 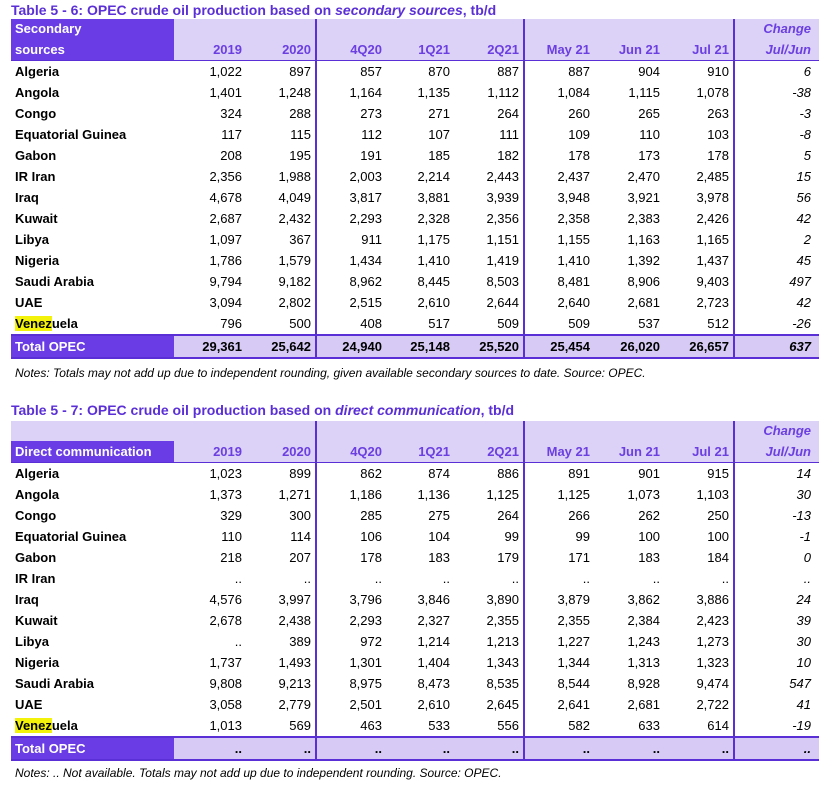 I want to click on value-cell: 3,796, so click(x=350, y=599).